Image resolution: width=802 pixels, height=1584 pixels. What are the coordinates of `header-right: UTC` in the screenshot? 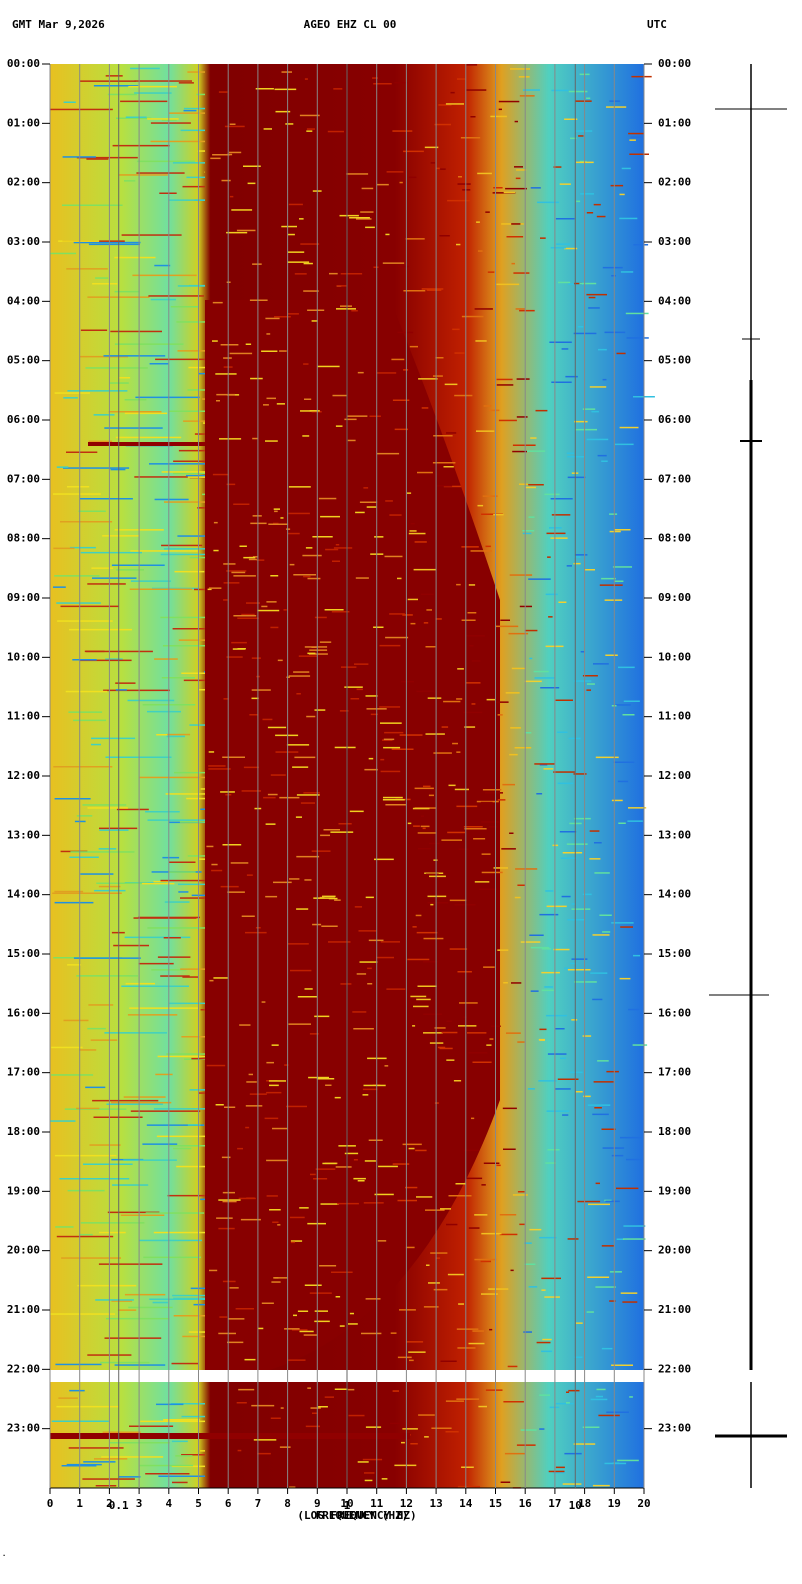 It's located at (657, 24).